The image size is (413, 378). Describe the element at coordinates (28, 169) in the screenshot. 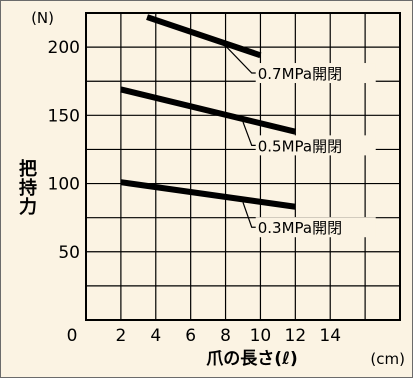

I see `y-axis-label-char: 把` at that location.